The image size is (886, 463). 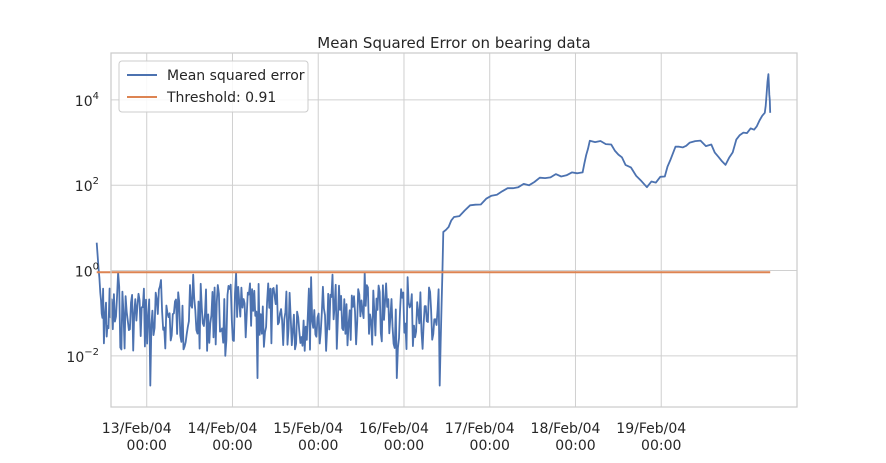 I want to click on legend: Mean squared error Threshold: 0.91, so click(x=213, y=86).